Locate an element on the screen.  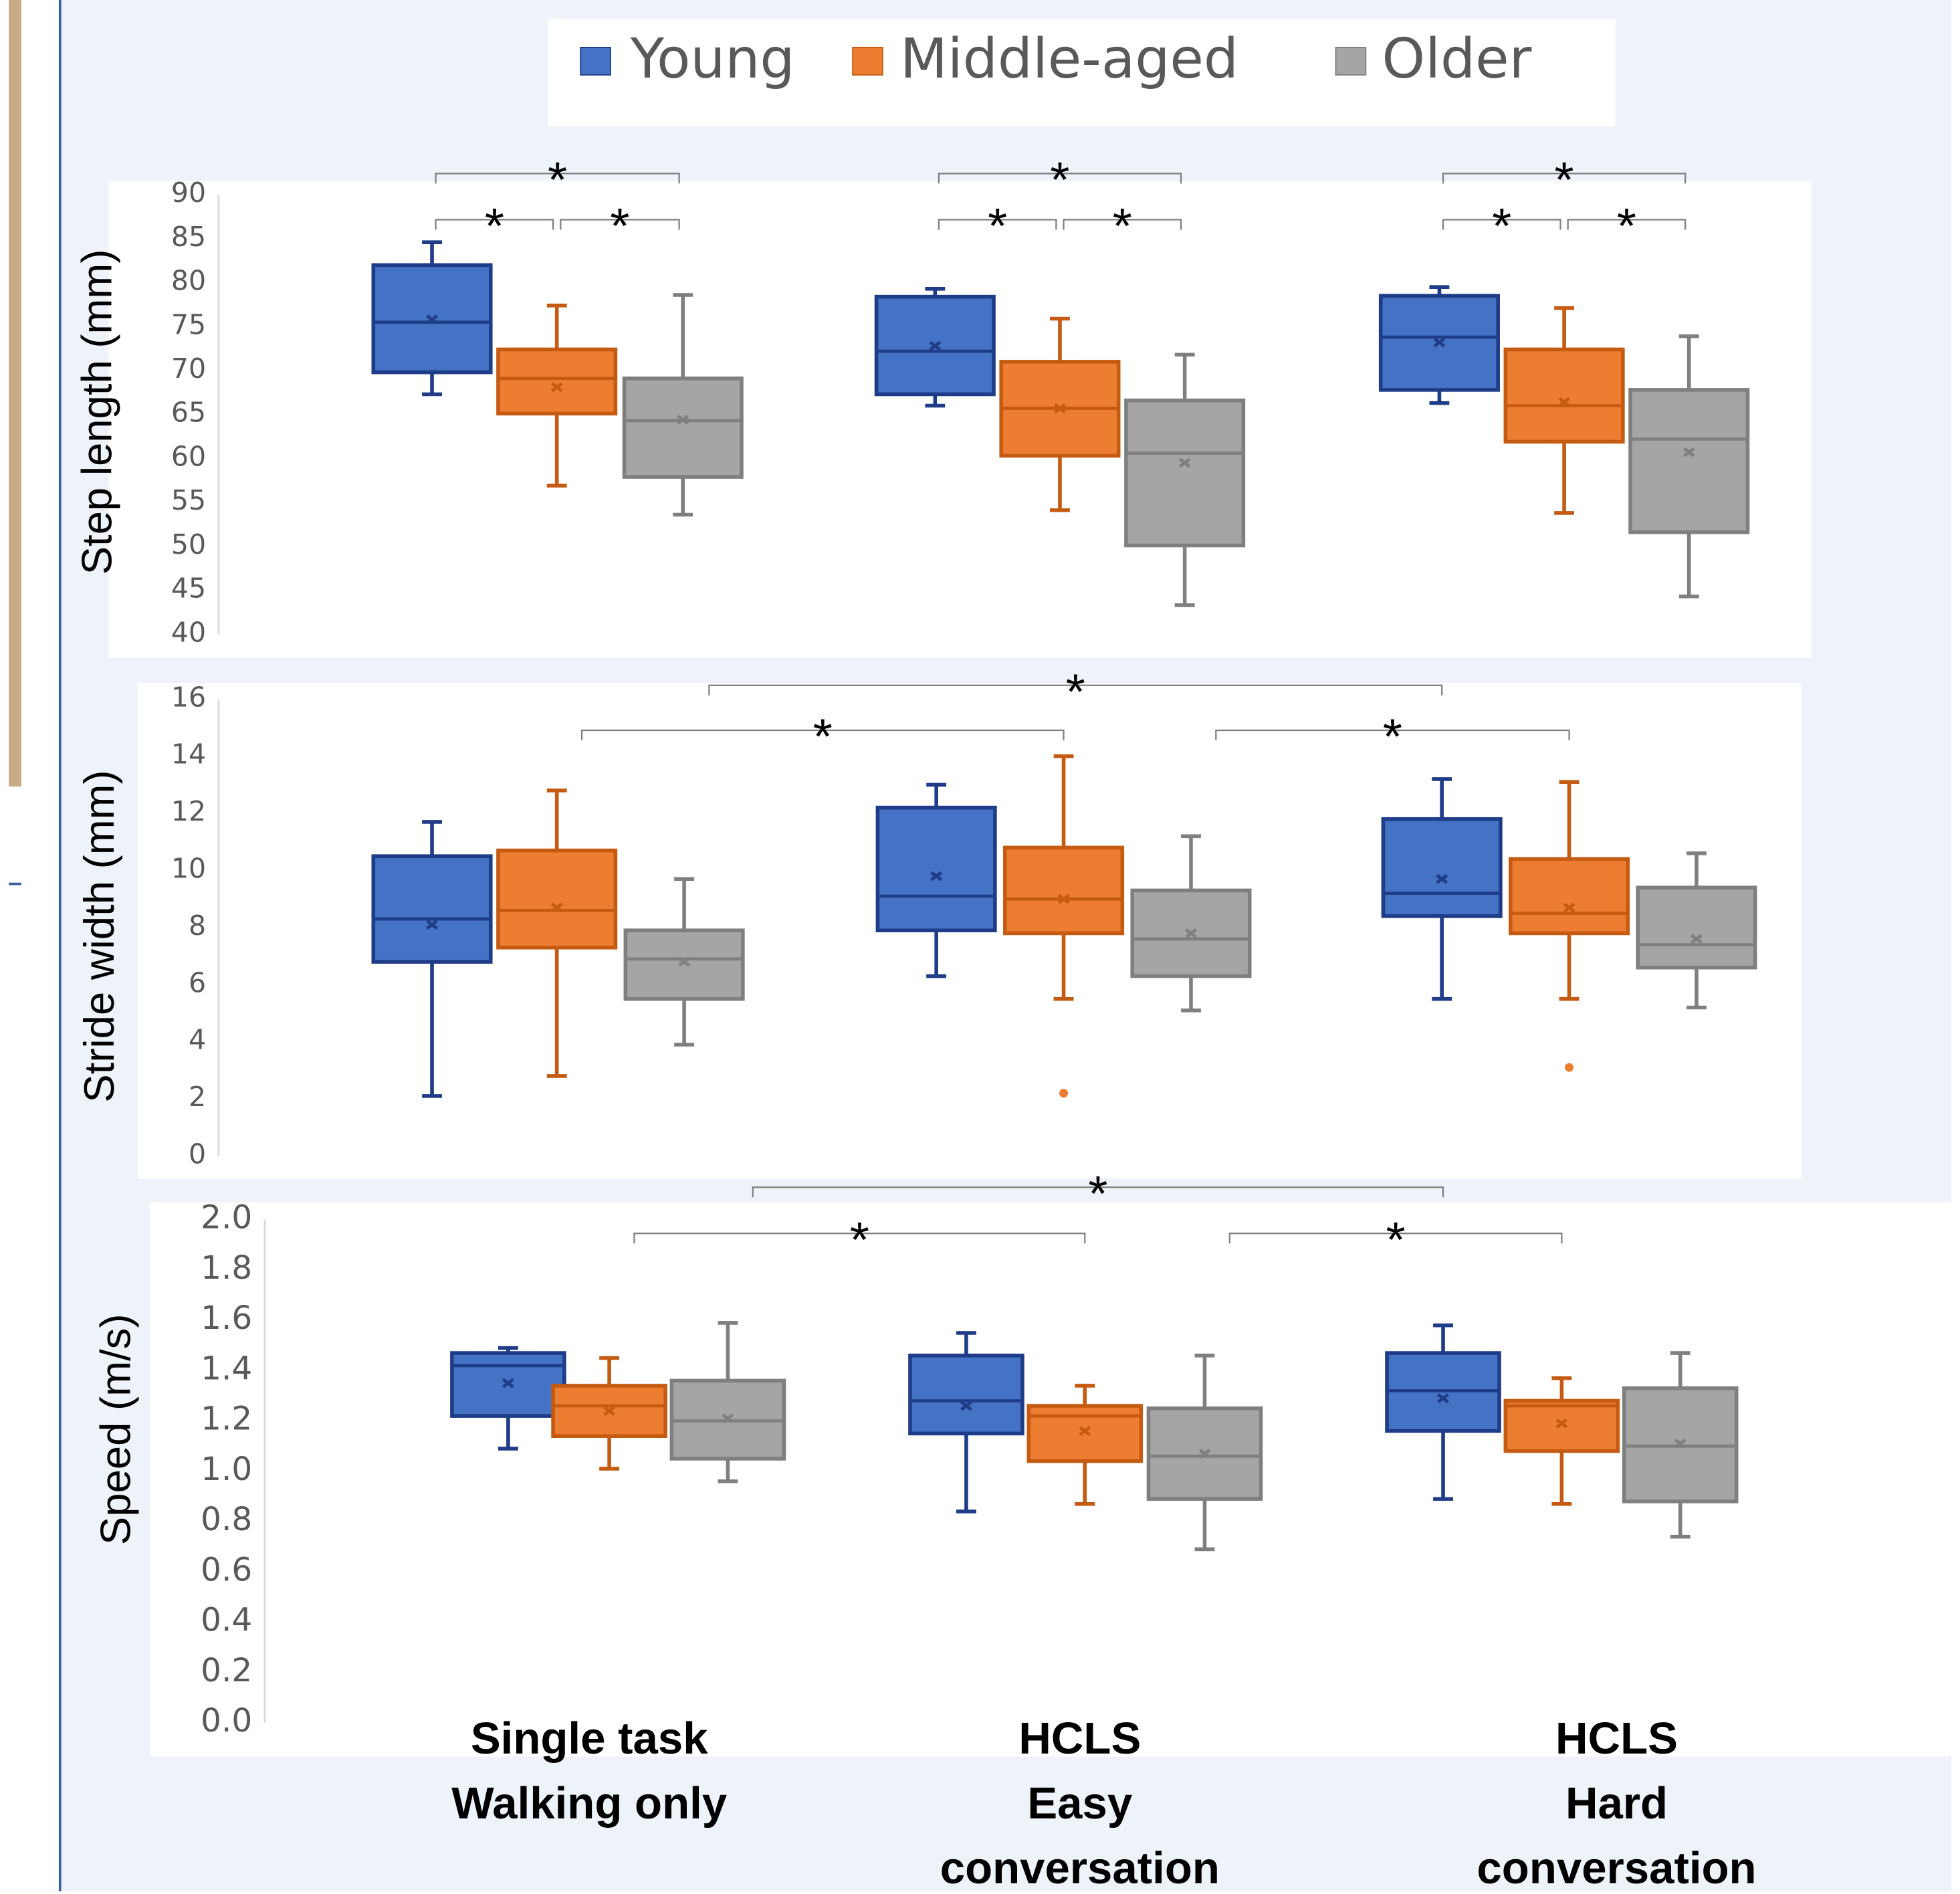
y-tick-label: 0.8 is located at coordinates (226, 1519).